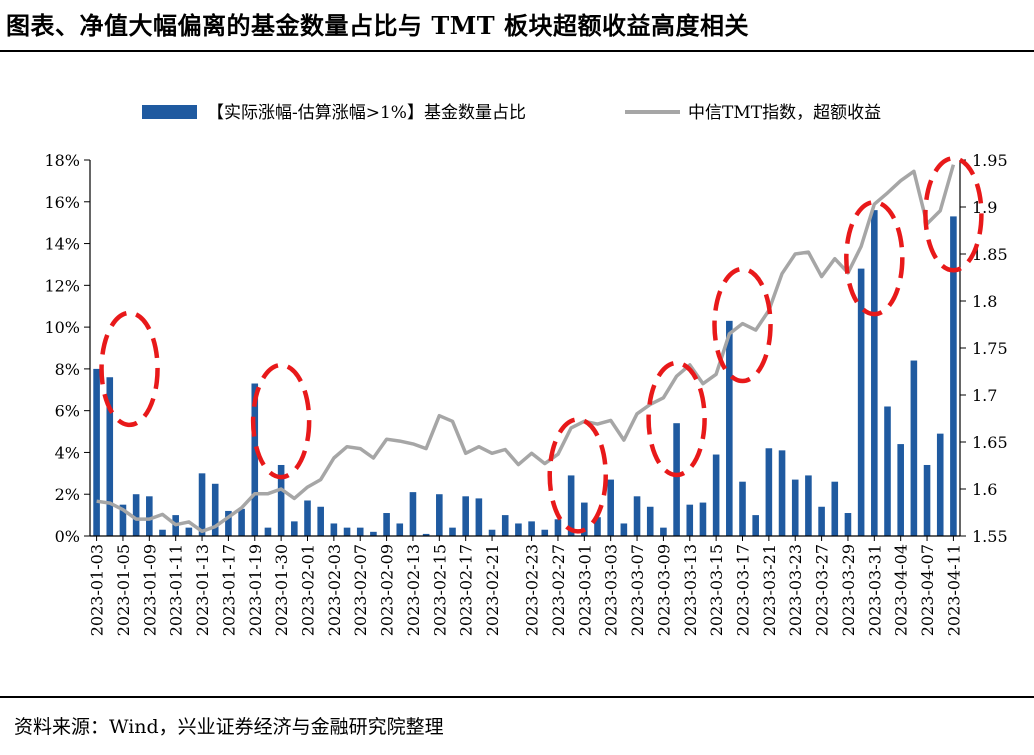 Image resolution: width=1034 pixels, height=755 pixels. What do you see at coordinates (990, 160) in the screenshot?
I see `right-tick-label: 1.95` at bounding box center [990, 160].